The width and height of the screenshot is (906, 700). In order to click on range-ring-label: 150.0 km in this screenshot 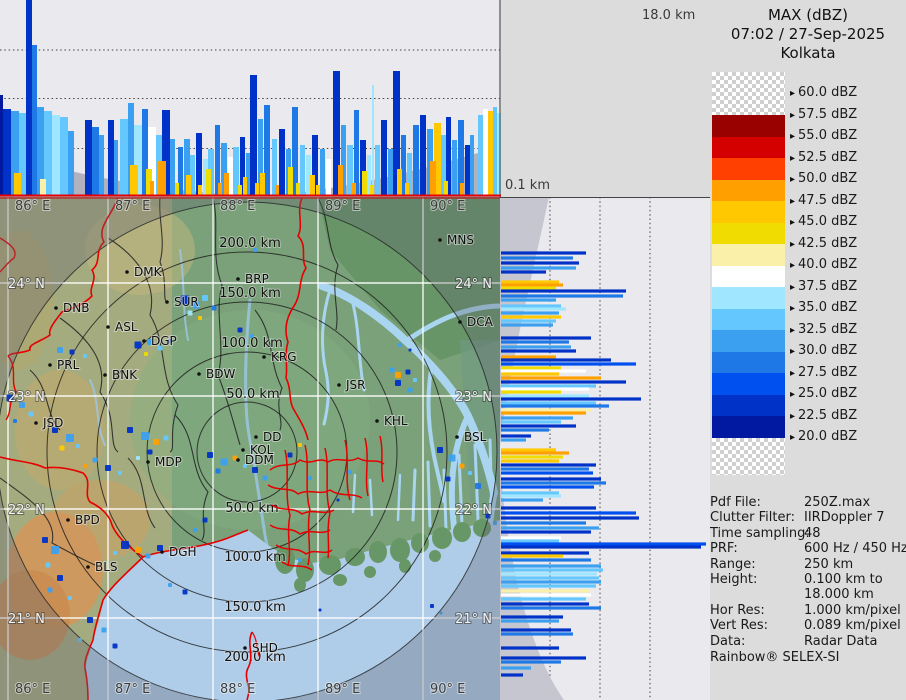, I will do `click(255, 607)`.